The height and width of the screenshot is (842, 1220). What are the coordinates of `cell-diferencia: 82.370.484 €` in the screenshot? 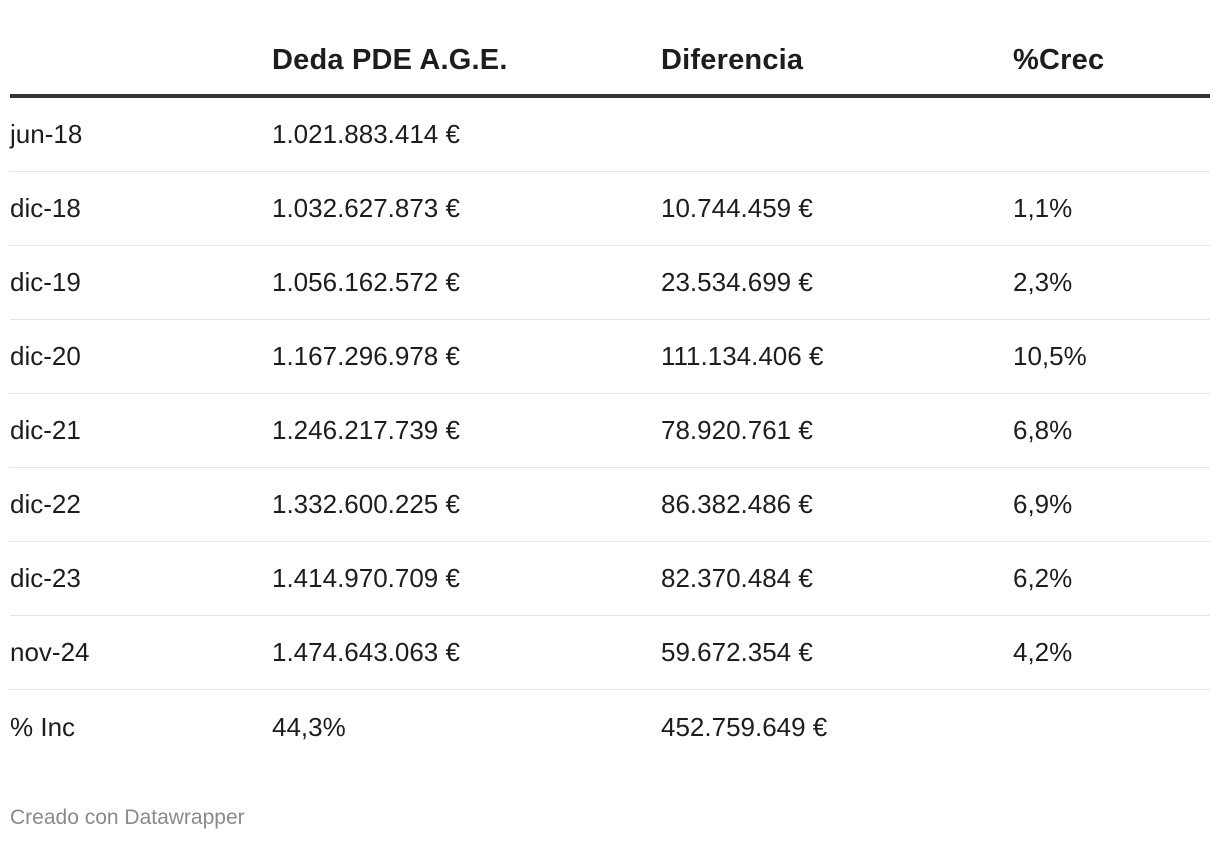 It's located at (737, 578).